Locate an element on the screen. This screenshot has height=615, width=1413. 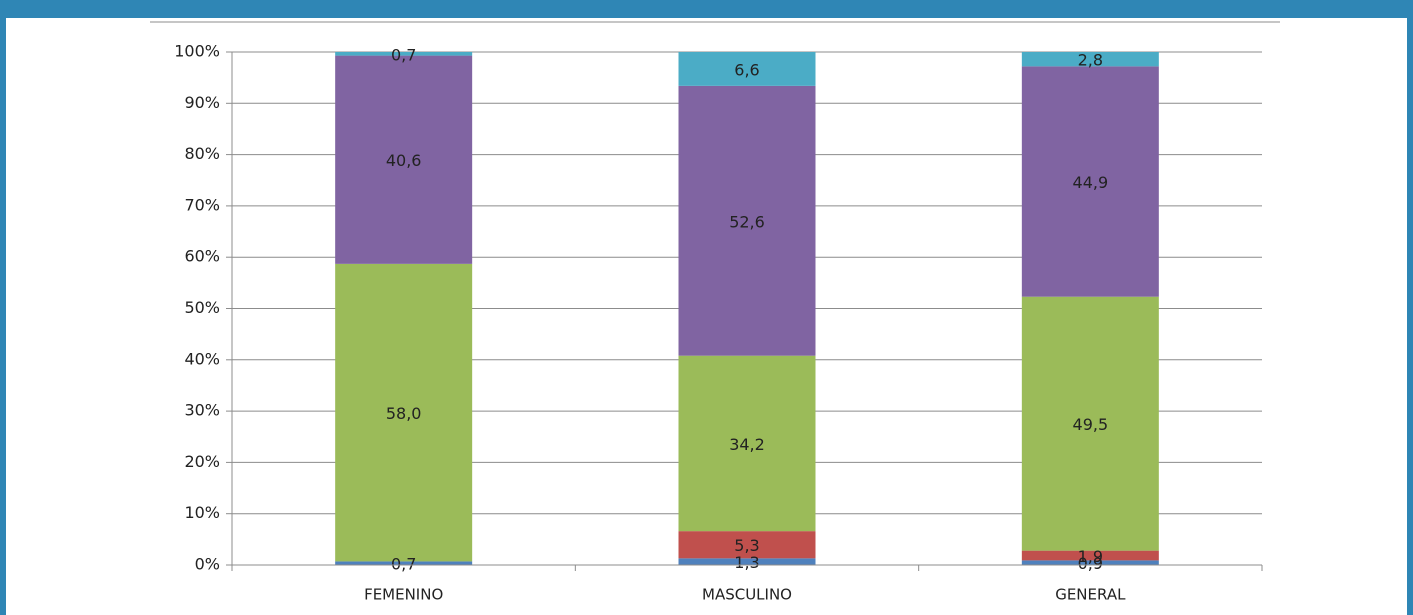
y-tick-label: 0% is located at coordinates (207, 564).